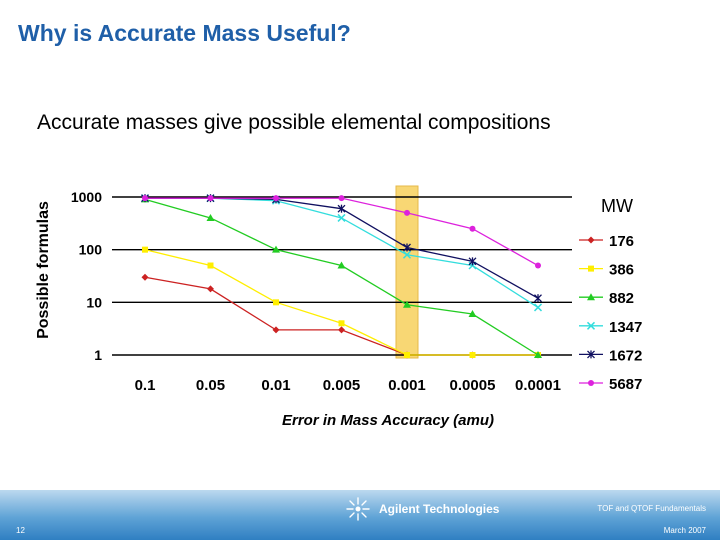 The image size is (720, 540). Describe the element at coordinates (617, 206) in the screenshot. I see `legend-title: MW` at that location.